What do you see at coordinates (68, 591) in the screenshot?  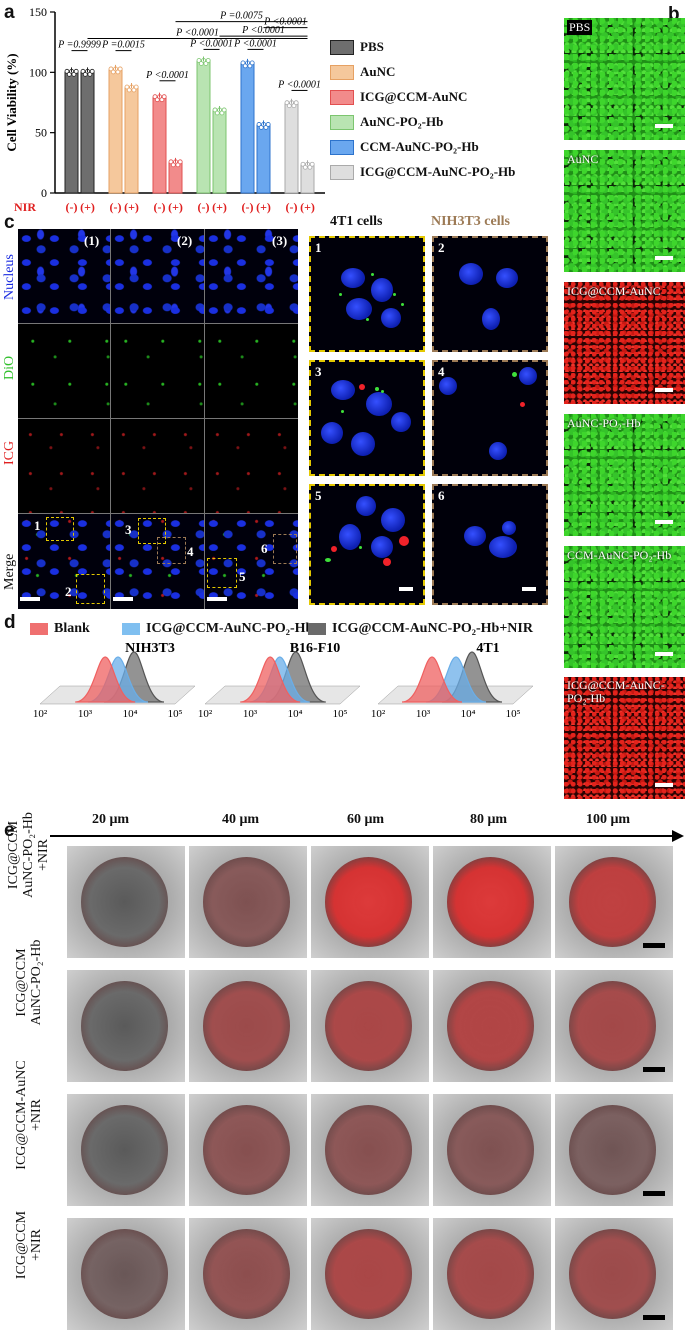 I see `roi-number-2: 2` at bounding box center [68, 591].